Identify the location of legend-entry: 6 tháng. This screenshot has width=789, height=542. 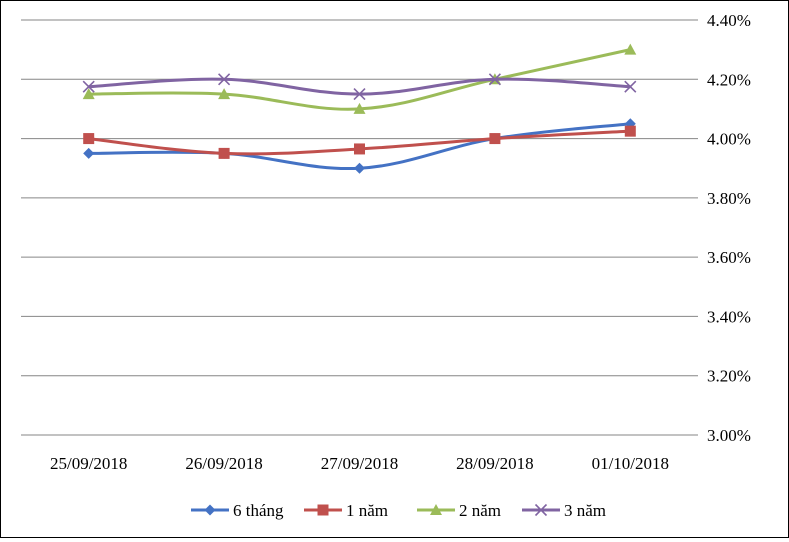
(237, 510).